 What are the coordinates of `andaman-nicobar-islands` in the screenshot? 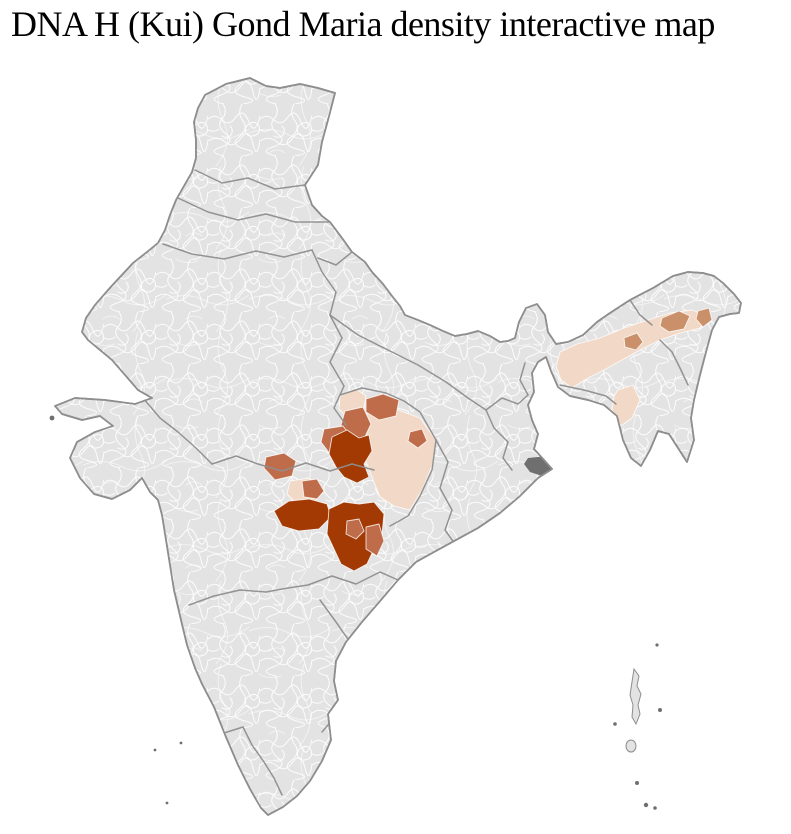 It's located at (637, 726).